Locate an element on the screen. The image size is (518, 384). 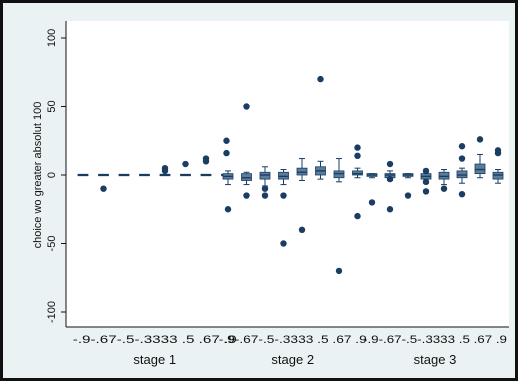
category-tick-labels-2: -.9-.67-.5-.3333 .5 .67 .9 is located at coordinates (293, 340).